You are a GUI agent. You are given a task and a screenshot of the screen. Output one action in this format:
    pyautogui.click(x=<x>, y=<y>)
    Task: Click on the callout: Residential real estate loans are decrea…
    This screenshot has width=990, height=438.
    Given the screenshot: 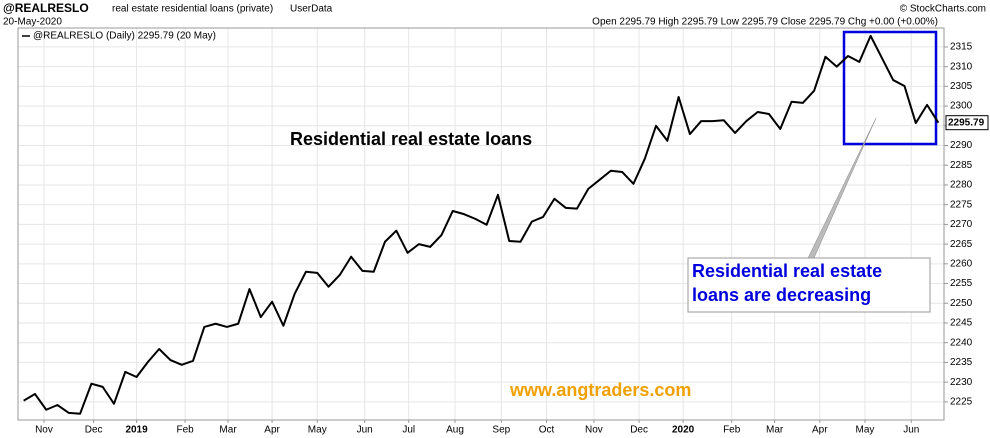 What is the action you would take?
    pyautogui.click(x=787, y=283)
    